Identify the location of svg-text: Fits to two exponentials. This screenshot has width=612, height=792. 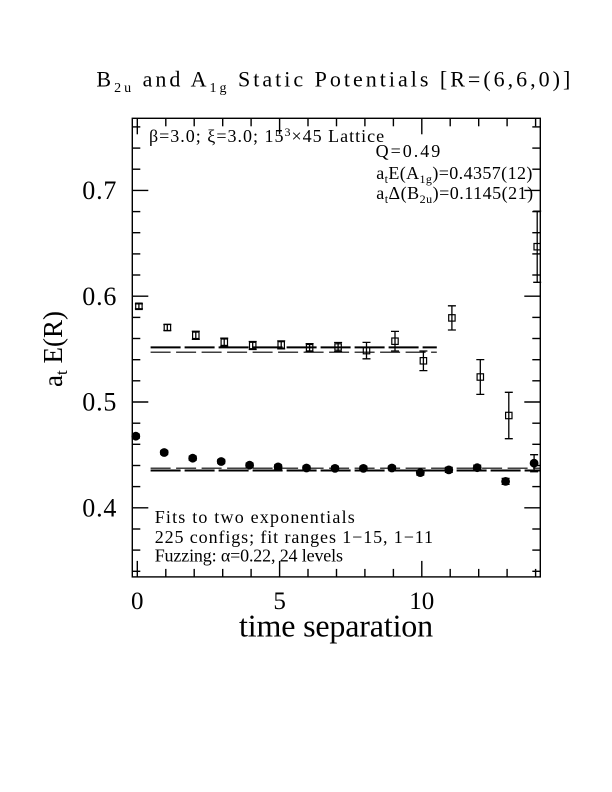
(255, 517).